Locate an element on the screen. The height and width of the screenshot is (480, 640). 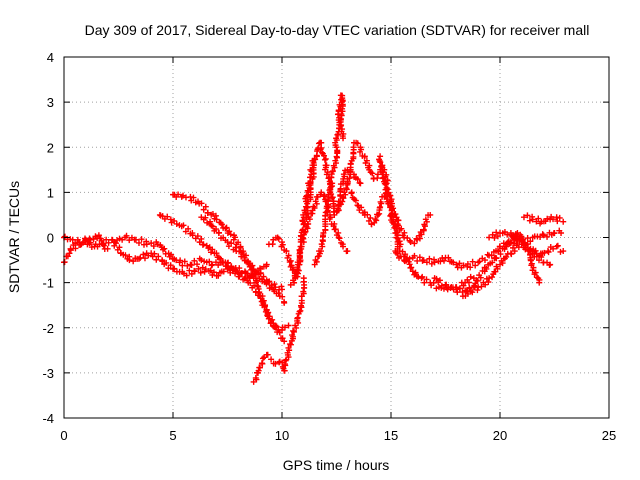
y-tick-label: -2 is located at coordinates (48, 328).